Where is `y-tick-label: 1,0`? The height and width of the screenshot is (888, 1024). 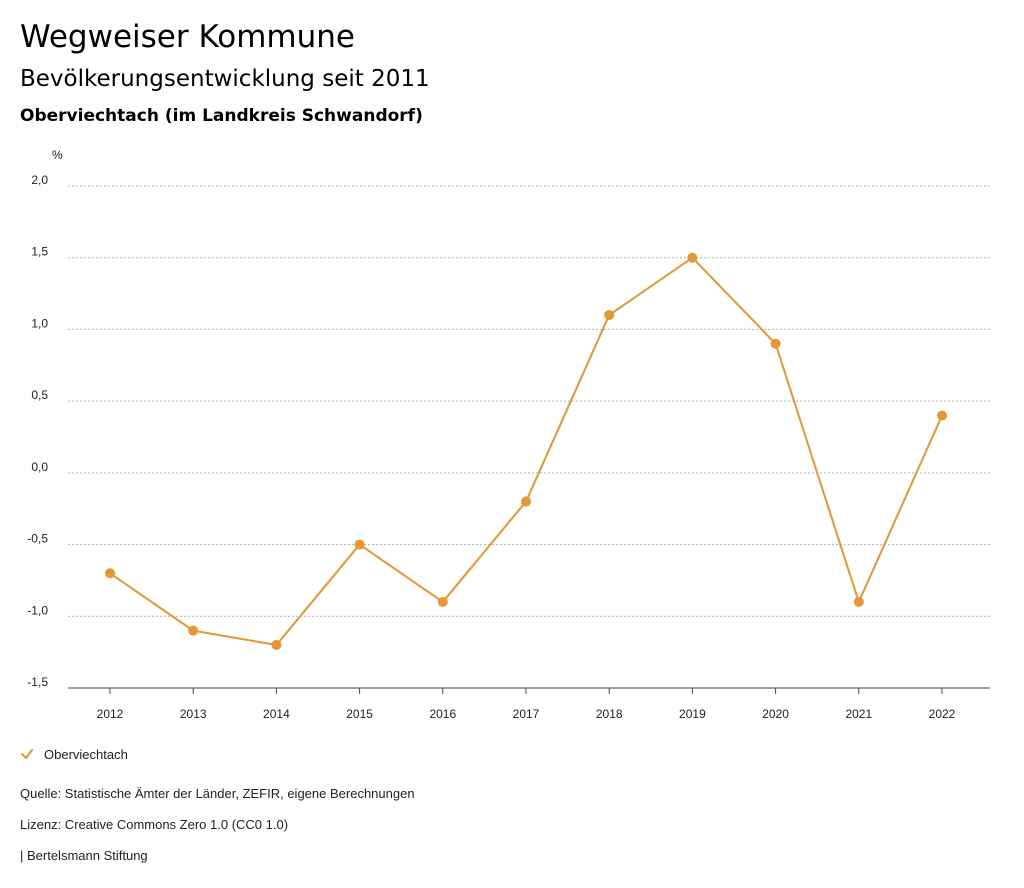
y-tick-label: 1,0 is located at coordinates (39, 323).